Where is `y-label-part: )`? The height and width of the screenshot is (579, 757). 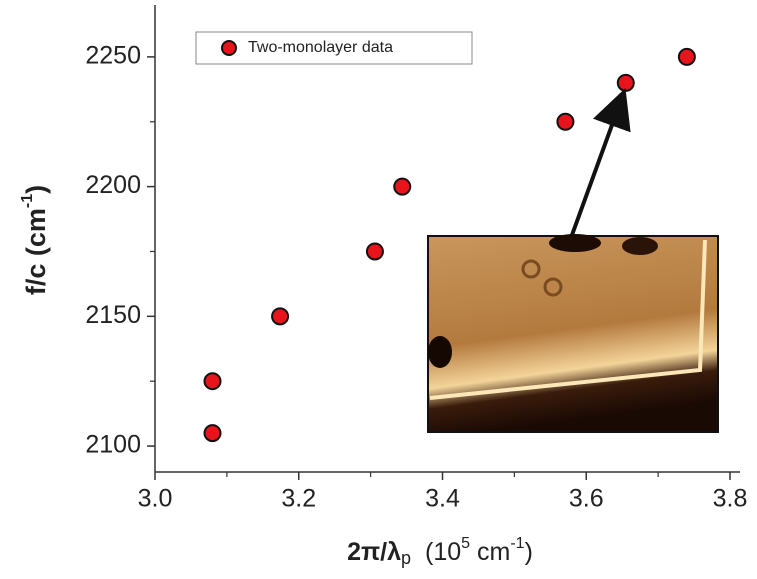 y-label-part: ) is located at coordinates (36, 189).